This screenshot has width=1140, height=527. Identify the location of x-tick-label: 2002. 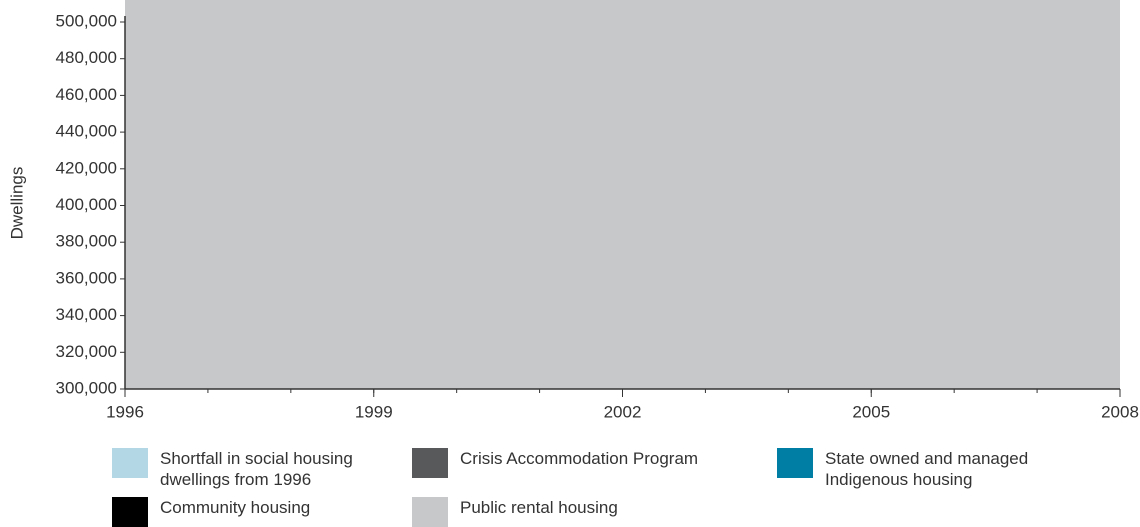
(623, 411).